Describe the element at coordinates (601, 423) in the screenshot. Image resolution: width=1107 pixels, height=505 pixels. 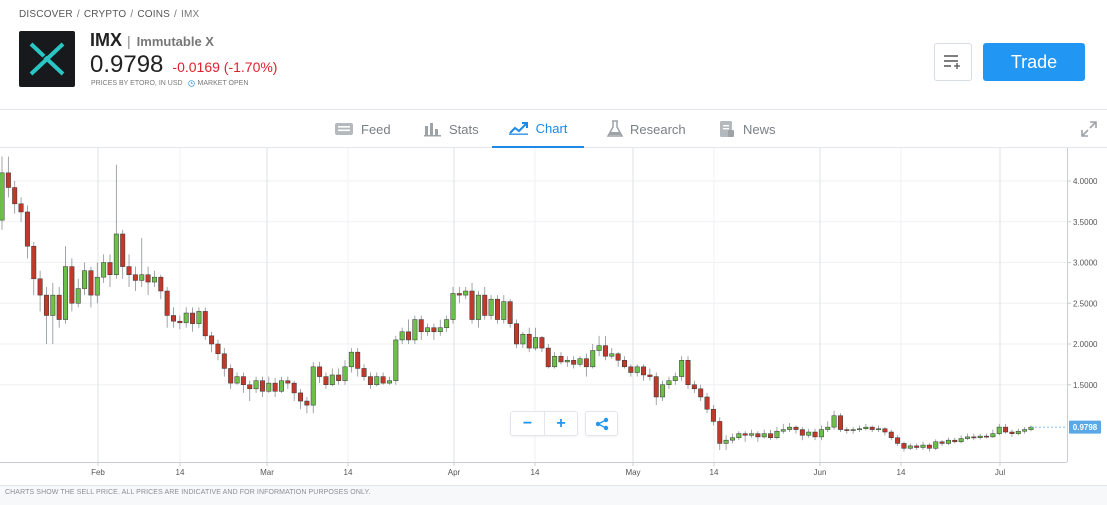
I see `share-chart-button` at that location.